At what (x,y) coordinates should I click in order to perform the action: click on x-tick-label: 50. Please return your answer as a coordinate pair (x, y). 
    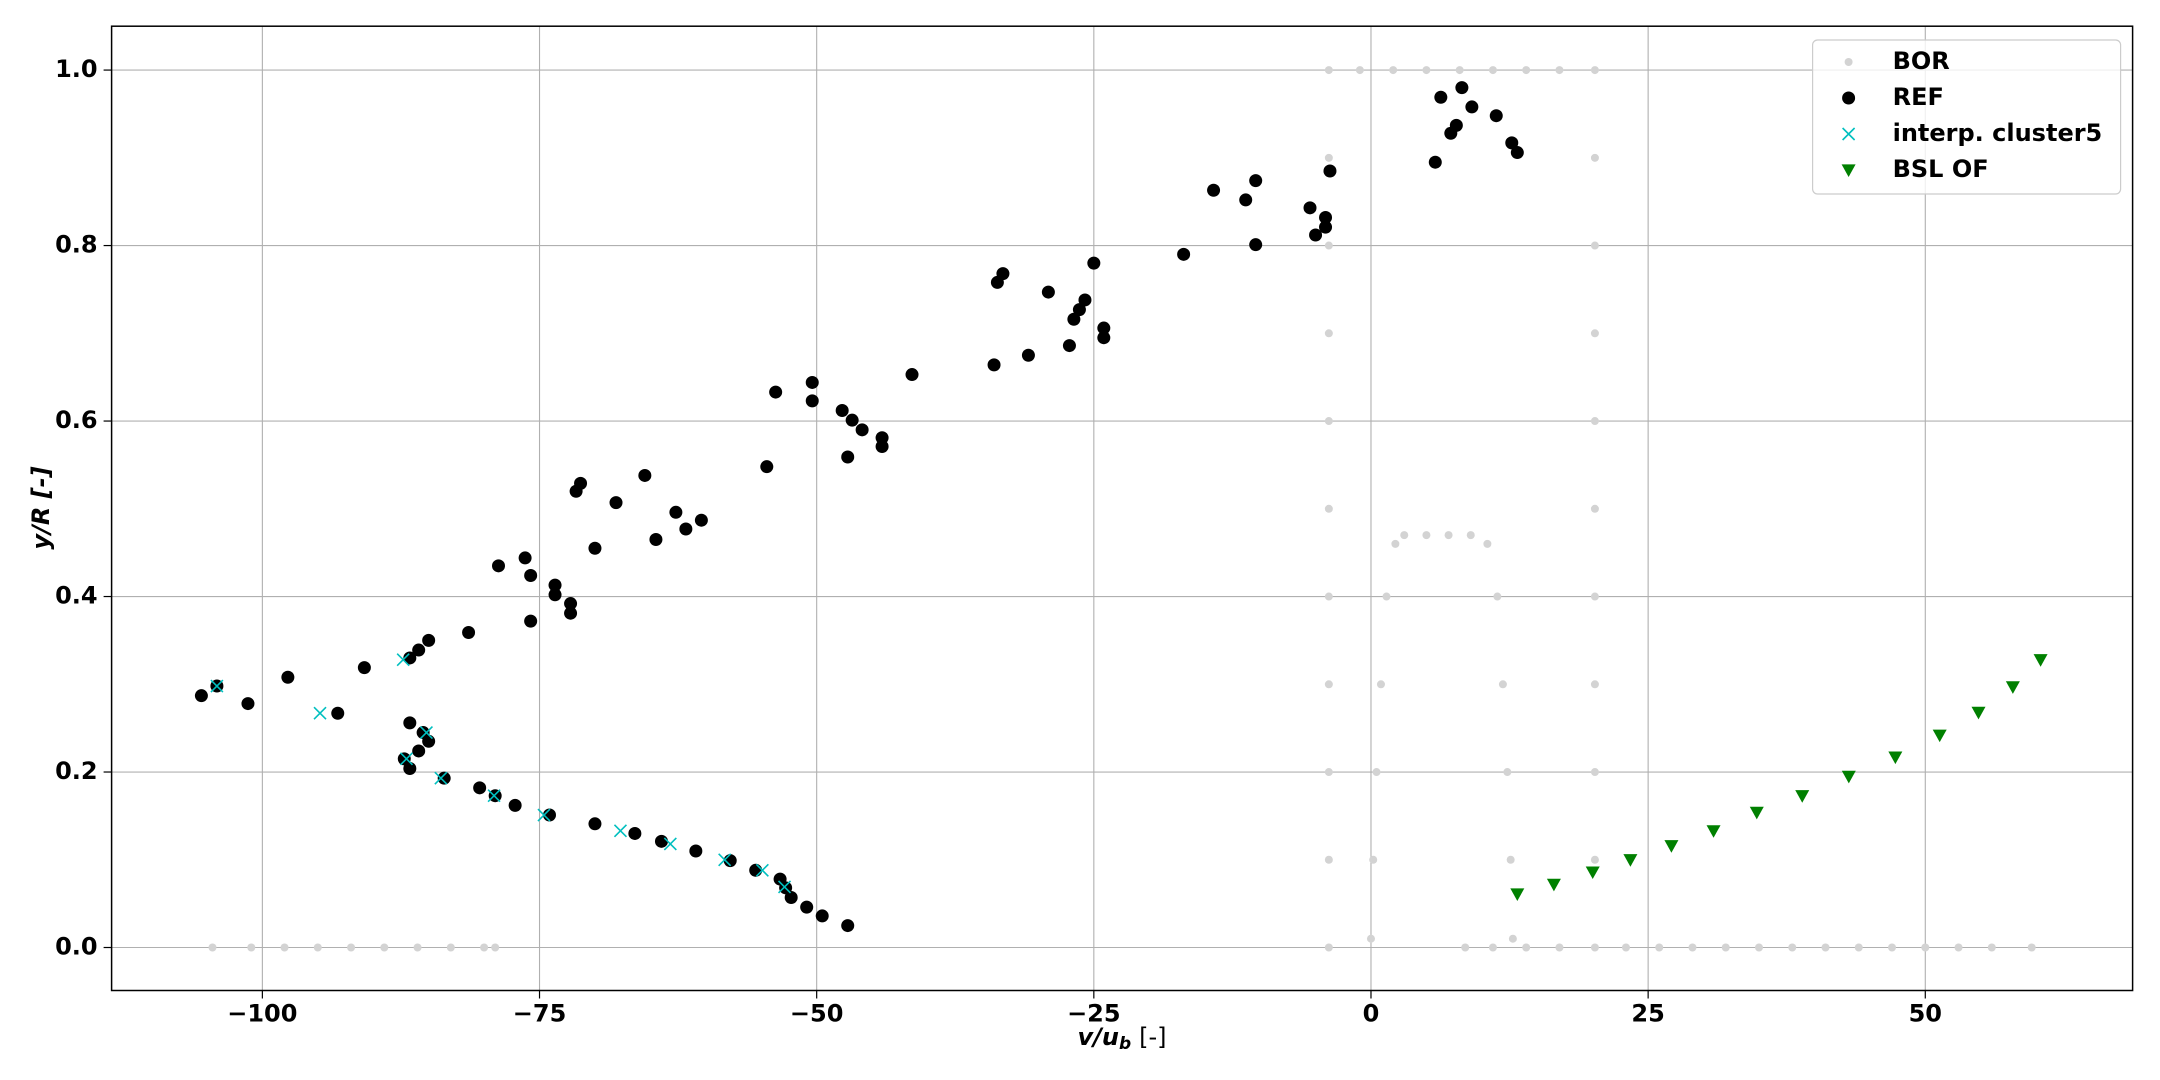
    Looking at the image, I should click on (1925, 1014).